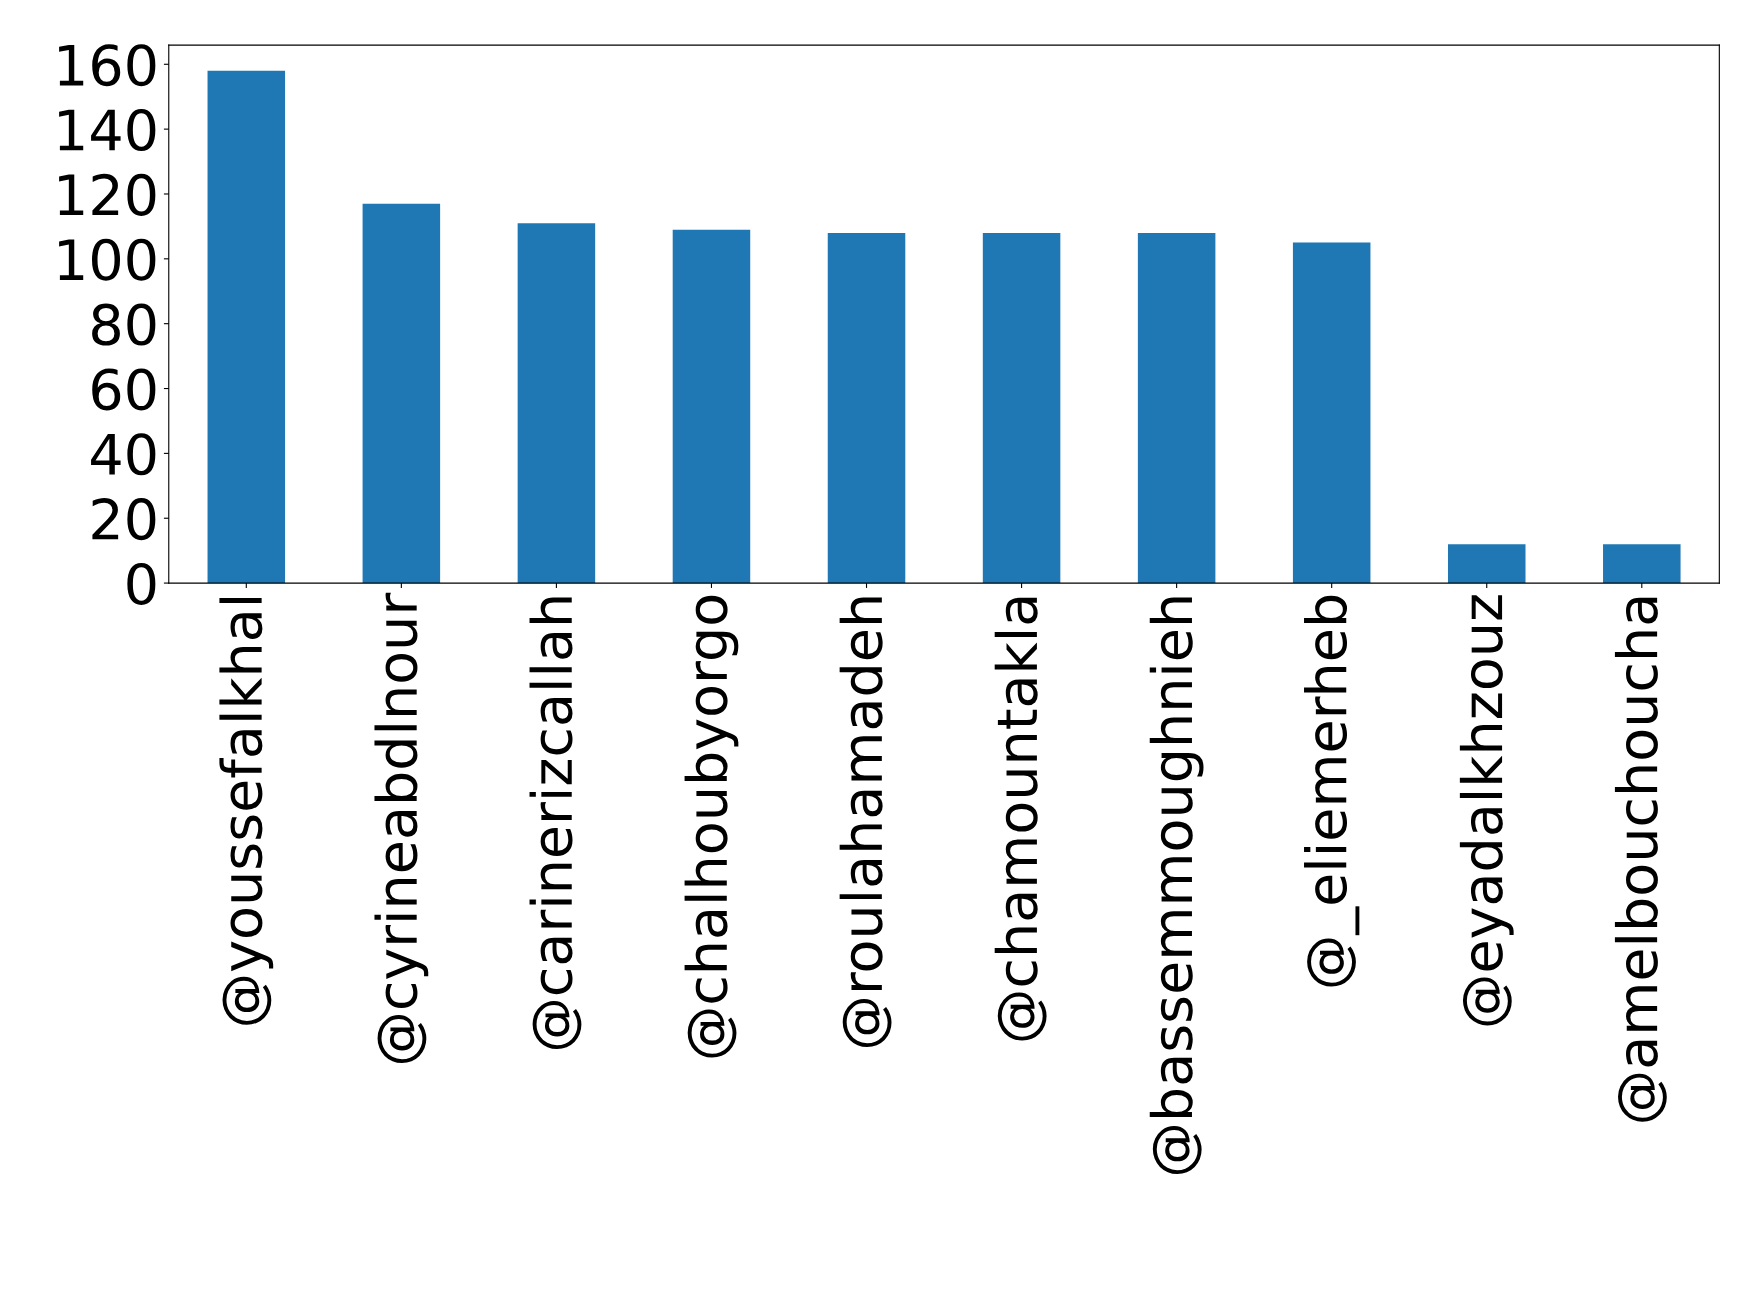 This screenshot has height=1290, width=1758. What do you see at coordinates (711, 826) in the screenshot?
I see `x-tick-label: @chalhoubyorgo` at bounding box center [711, 826].